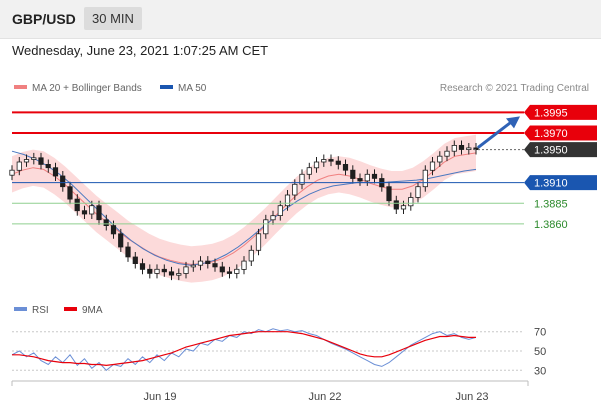 Image resolution: width=601 pixels, height=414 pixels. I want to click on header-bar: GBP/USD 30 MIN, so click(300, 19).